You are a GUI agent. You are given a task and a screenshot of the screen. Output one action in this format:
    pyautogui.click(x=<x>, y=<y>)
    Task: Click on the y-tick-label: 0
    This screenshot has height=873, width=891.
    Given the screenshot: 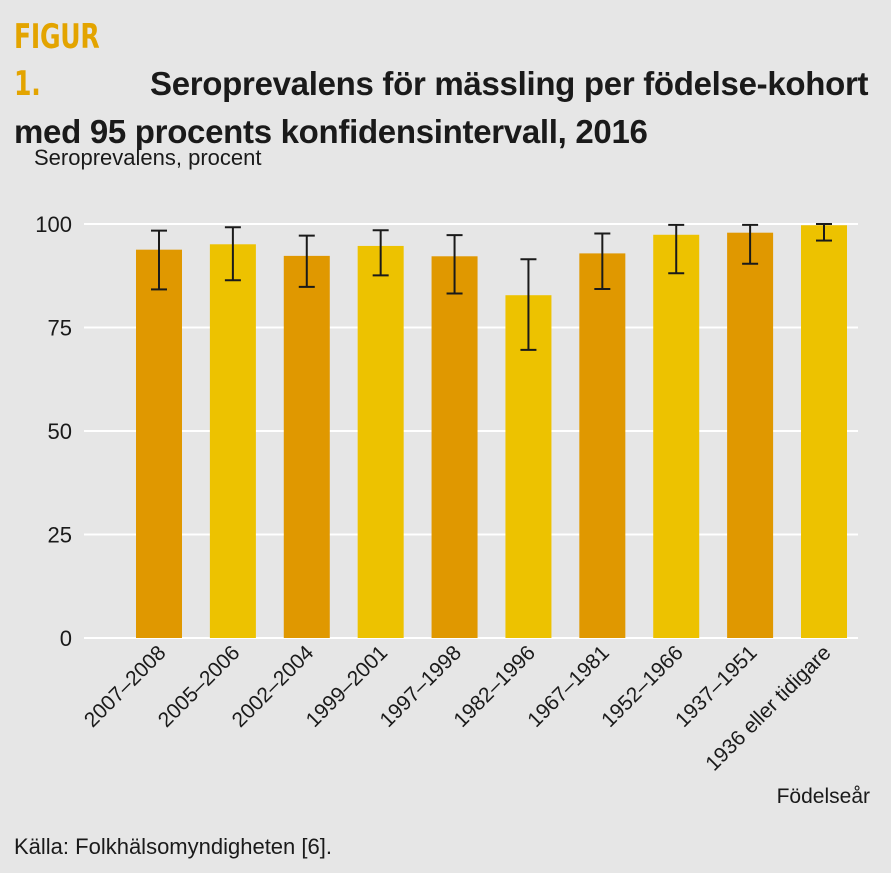 What is the action you would take?
    pyautogui.click(x=66, y=638)
    